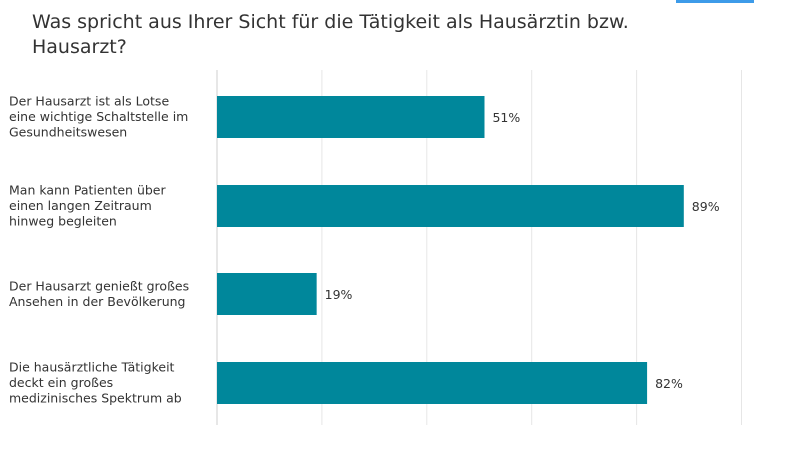 The width and height of the screenshot is (800, 451). What do you see at coordinates (715, 1) in the screenshot?
I see `top-accent-bar` at bounding box center [715, 1].